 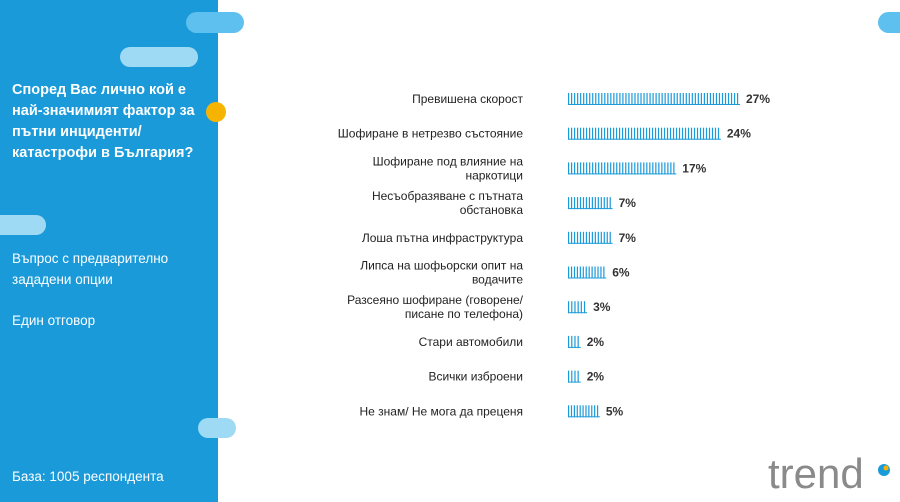 What do you see at coordinates (217, 428) in the screenshot?
I see `decor-pill-bottom` at bounding box center [217, 428].